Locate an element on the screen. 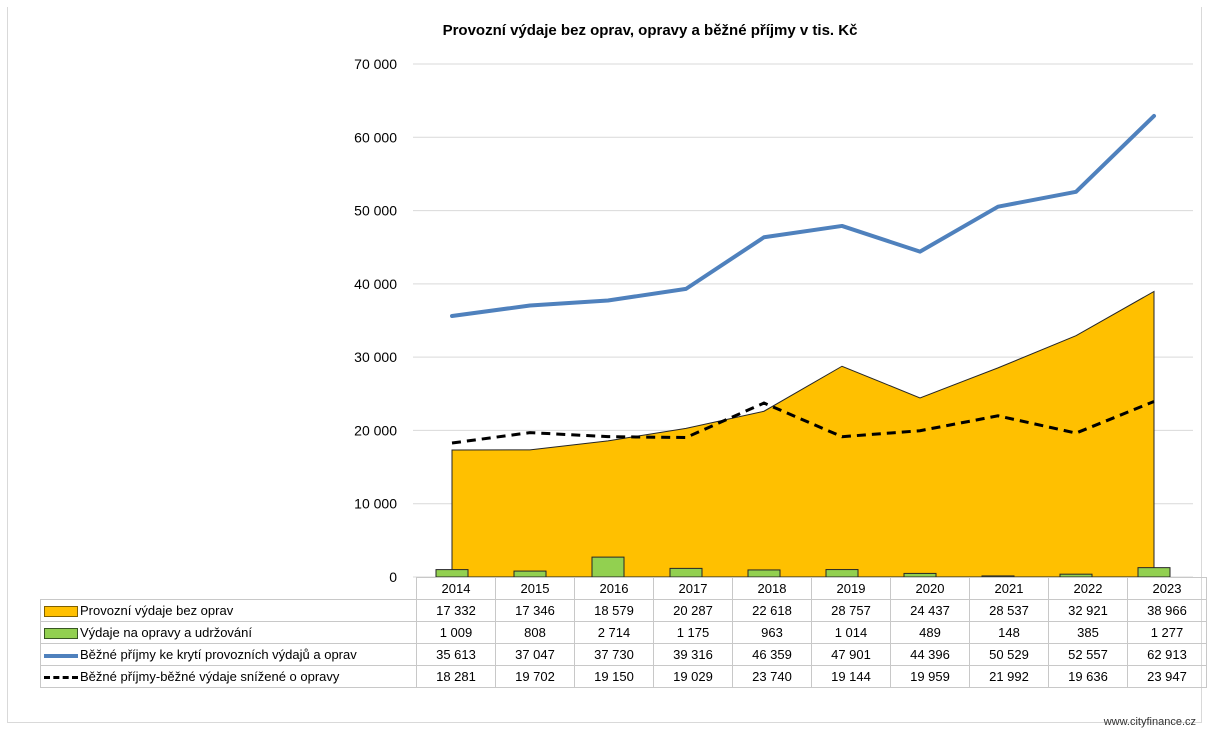 The width and height of the screenshot is (1208, 731). data-label: 23 947 is located at coordinates (1167, 676).